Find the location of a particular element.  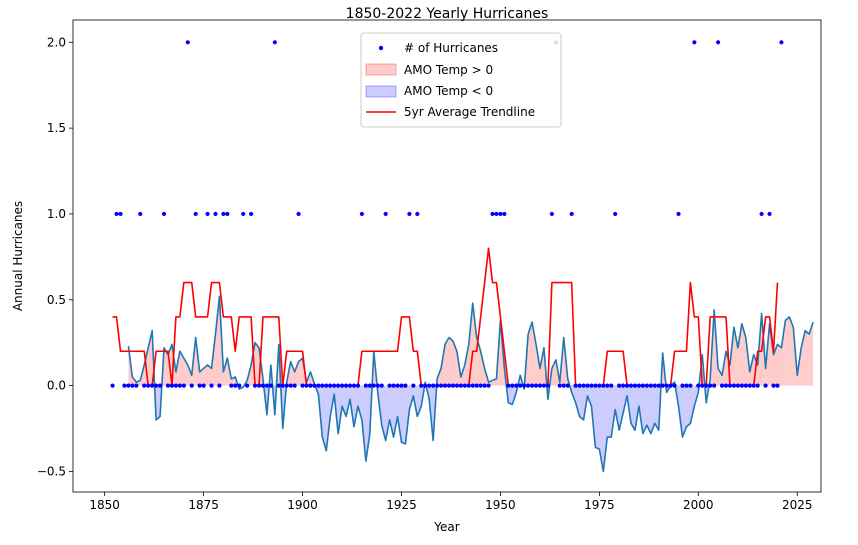

x-axis-title: Year is located at coordinates (446, 527).